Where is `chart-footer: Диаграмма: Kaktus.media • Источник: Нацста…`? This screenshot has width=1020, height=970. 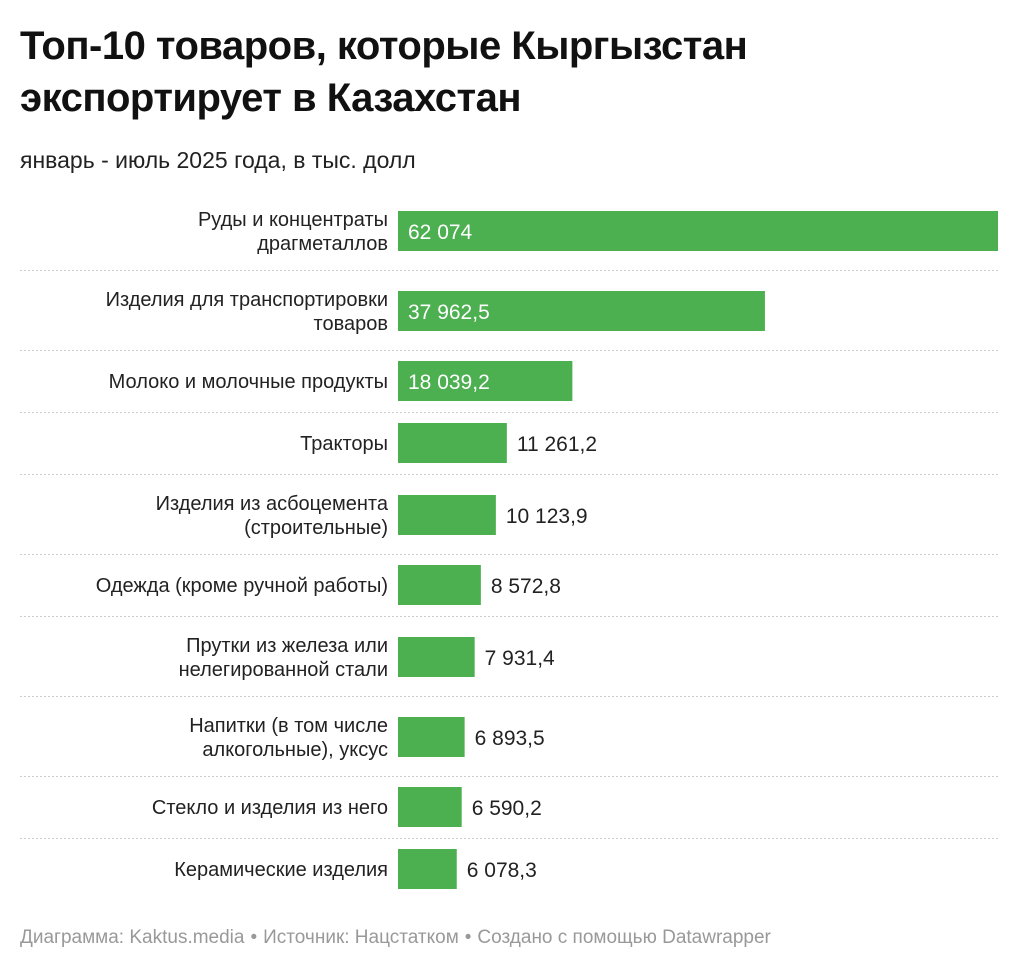 chart-footer: Диаграмма: Kaktus.media • Источник: Нацста… is located at coordinates (395, 938).